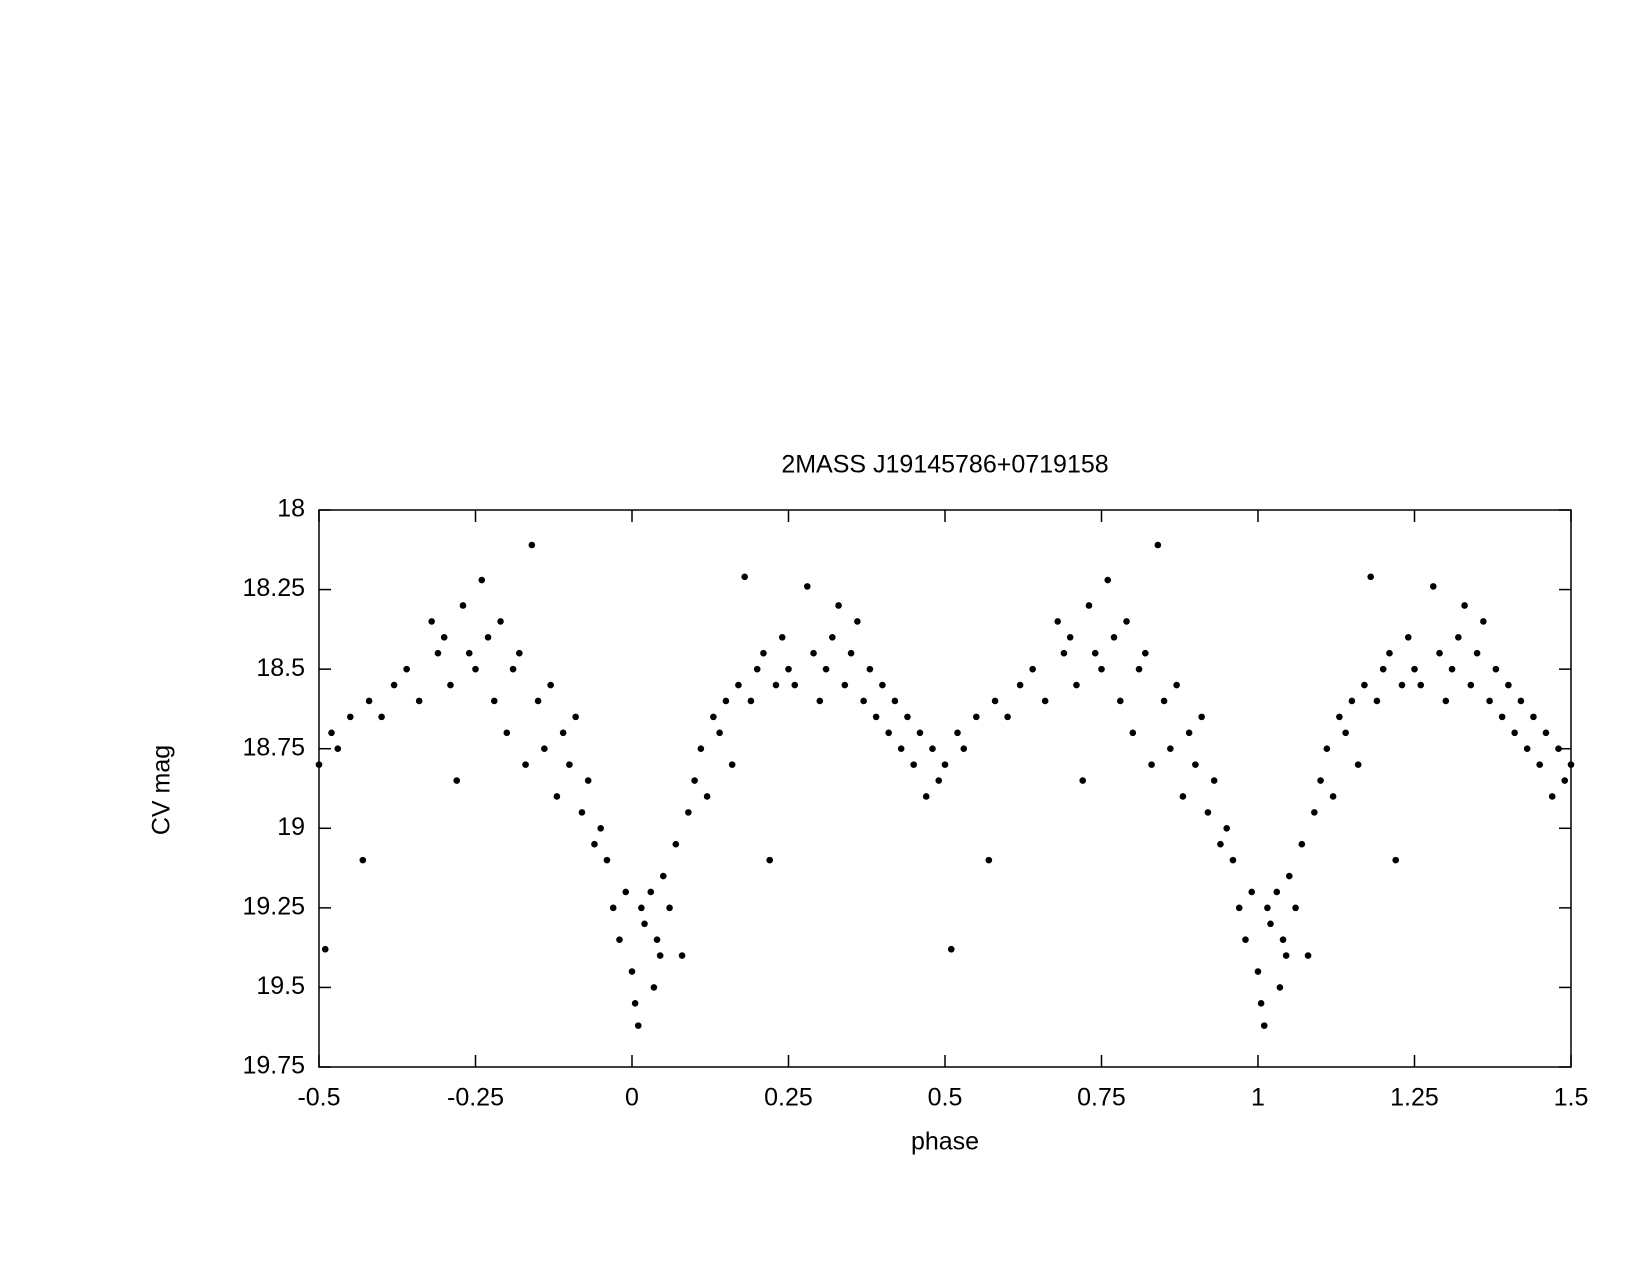 This screenshot has height=1275, width=1651. What do you see at coordinates (632, 1098) in the screenshot?
I see `x-tick-label: 0` at bounding box center [632, 1098].